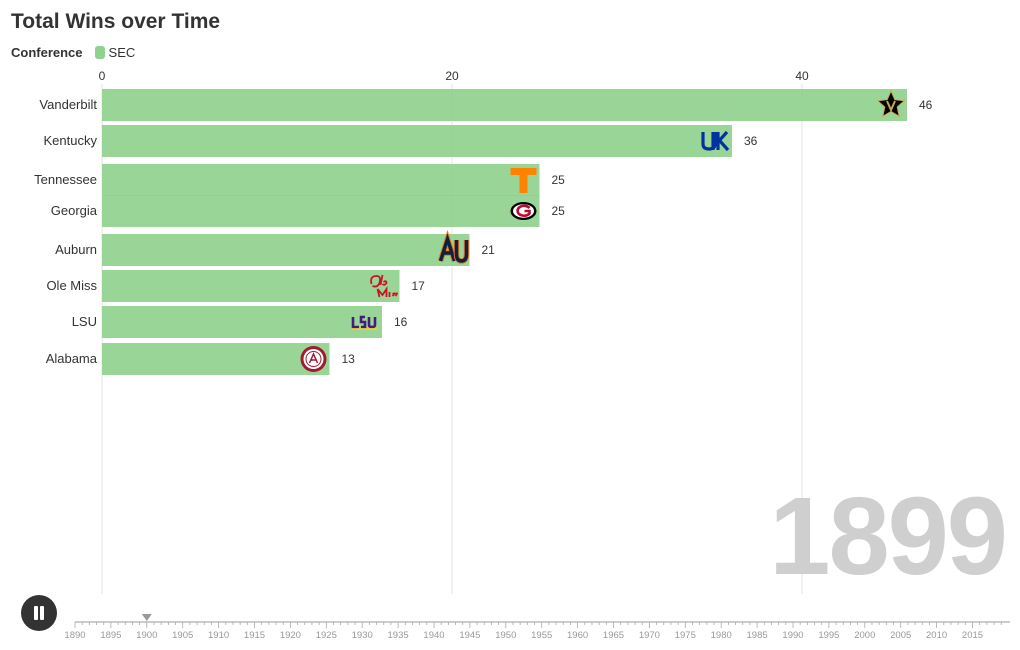  What do you see at coordinates (888, 536) in the screenshot?
I see `current-year-label: 1899` at bounding box center [888, 536].